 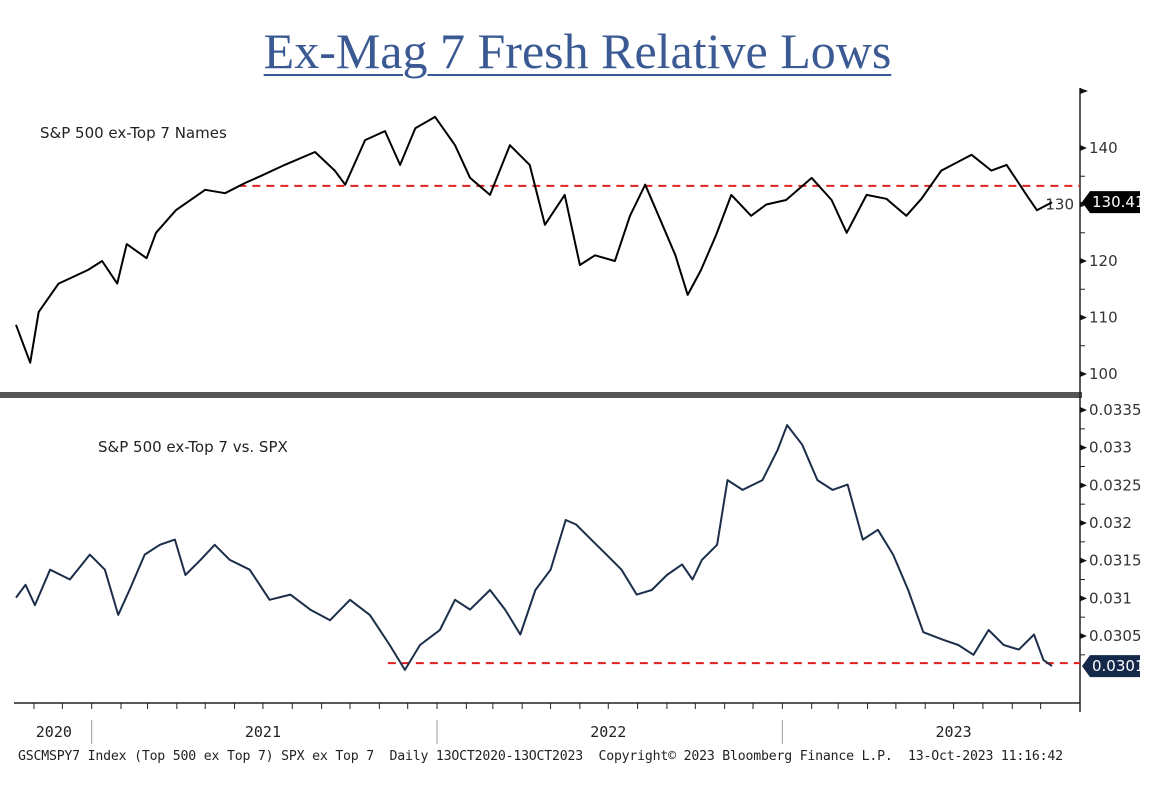 I want to click on y-tick-label: 100, so click(x=1103, y=374).